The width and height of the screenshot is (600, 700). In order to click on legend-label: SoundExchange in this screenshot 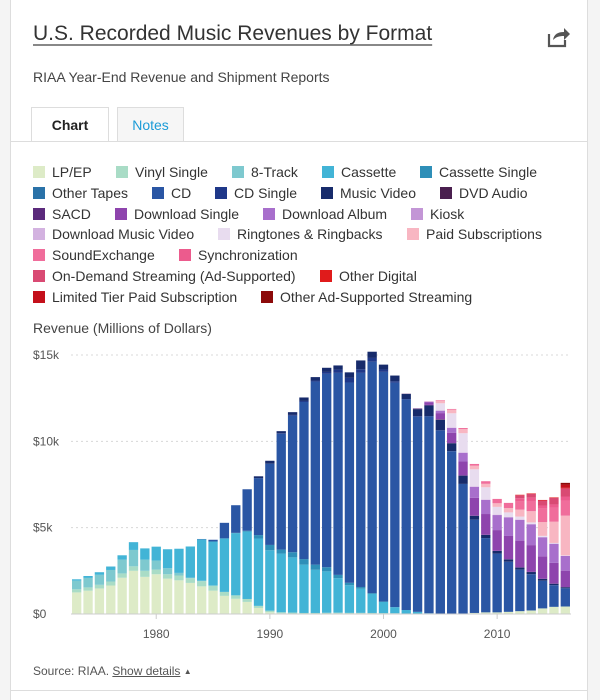, I will do `click(103, 255)`.